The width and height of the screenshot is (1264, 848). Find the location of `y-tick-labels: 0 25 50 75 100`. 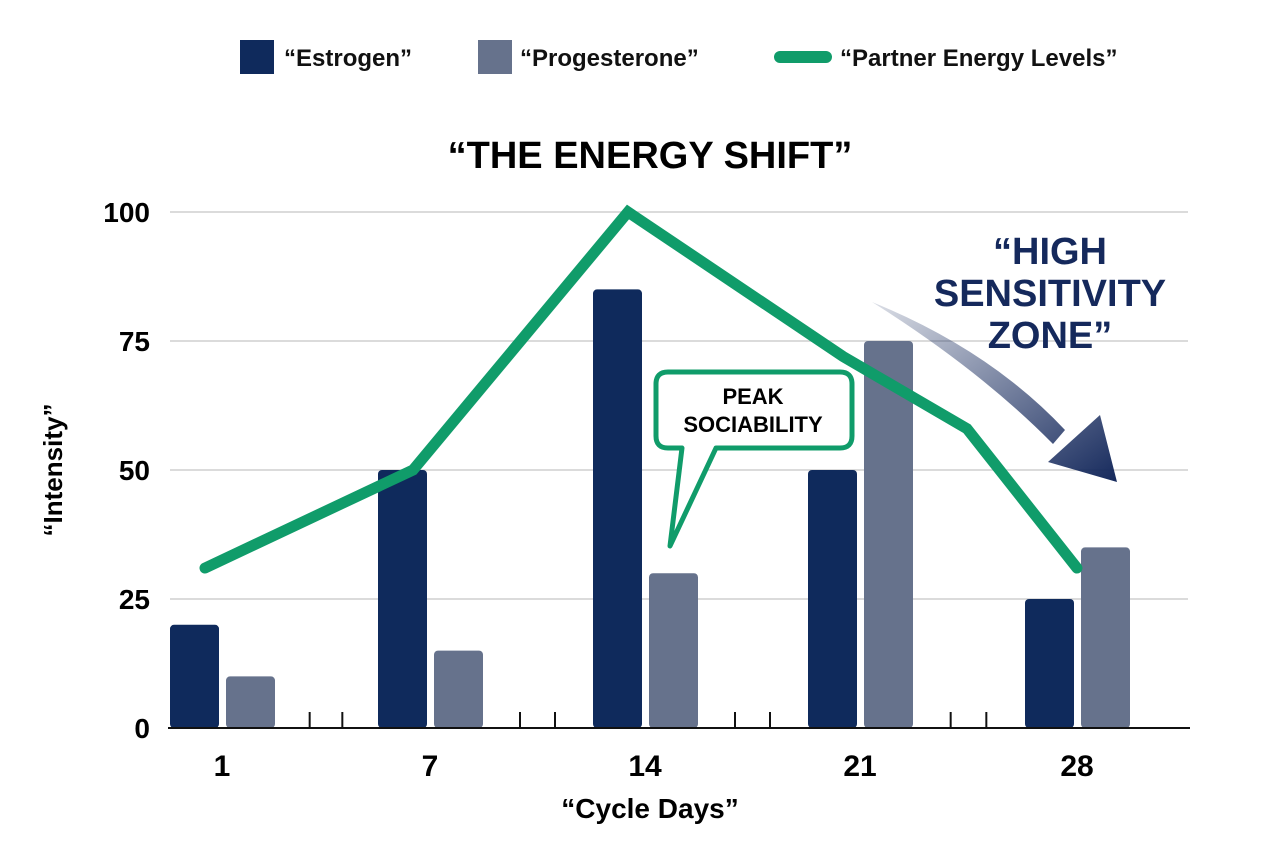

y-tick-labels: 0 25 50 75 100 is located at coordinates (126, 470).